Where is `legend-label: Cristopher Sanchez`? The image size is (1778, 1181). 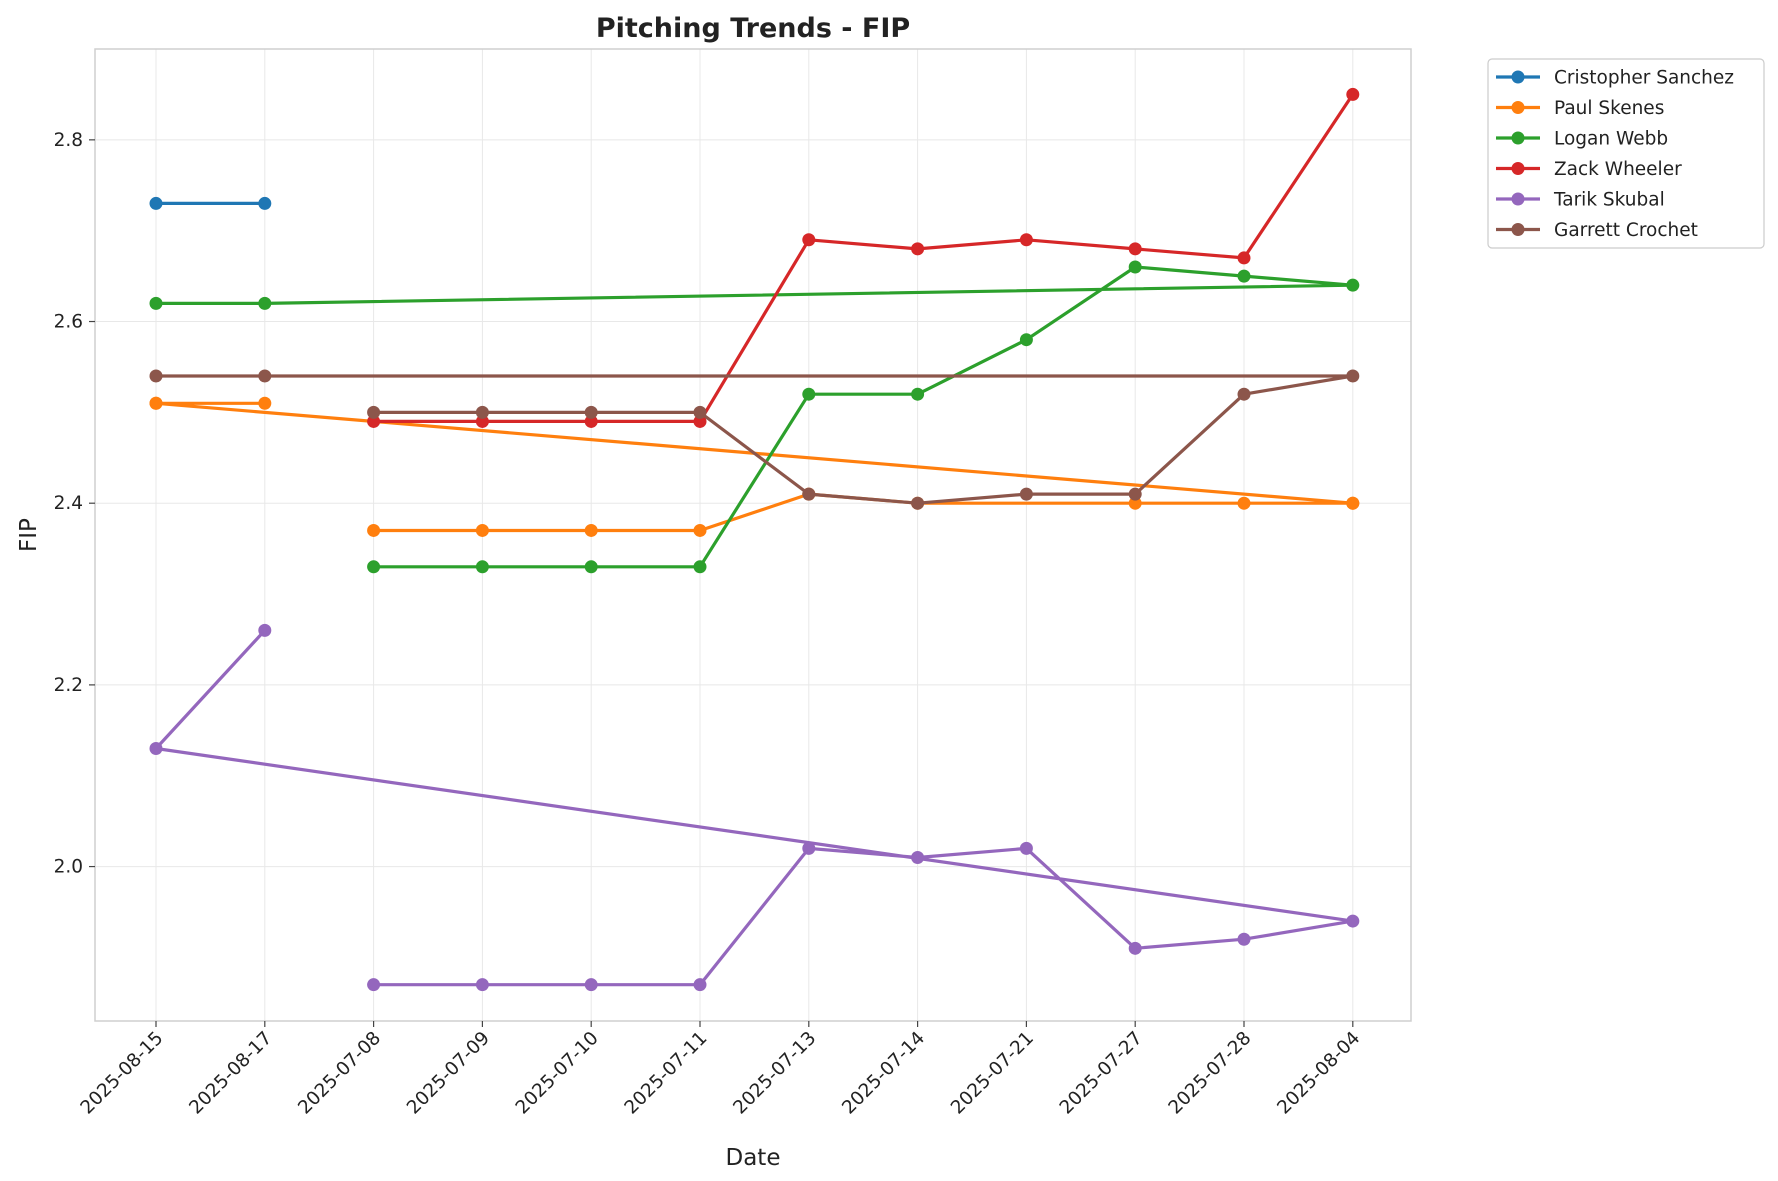
legend-label: Cristopher Sanchez is located at coordinates (1644, 78).